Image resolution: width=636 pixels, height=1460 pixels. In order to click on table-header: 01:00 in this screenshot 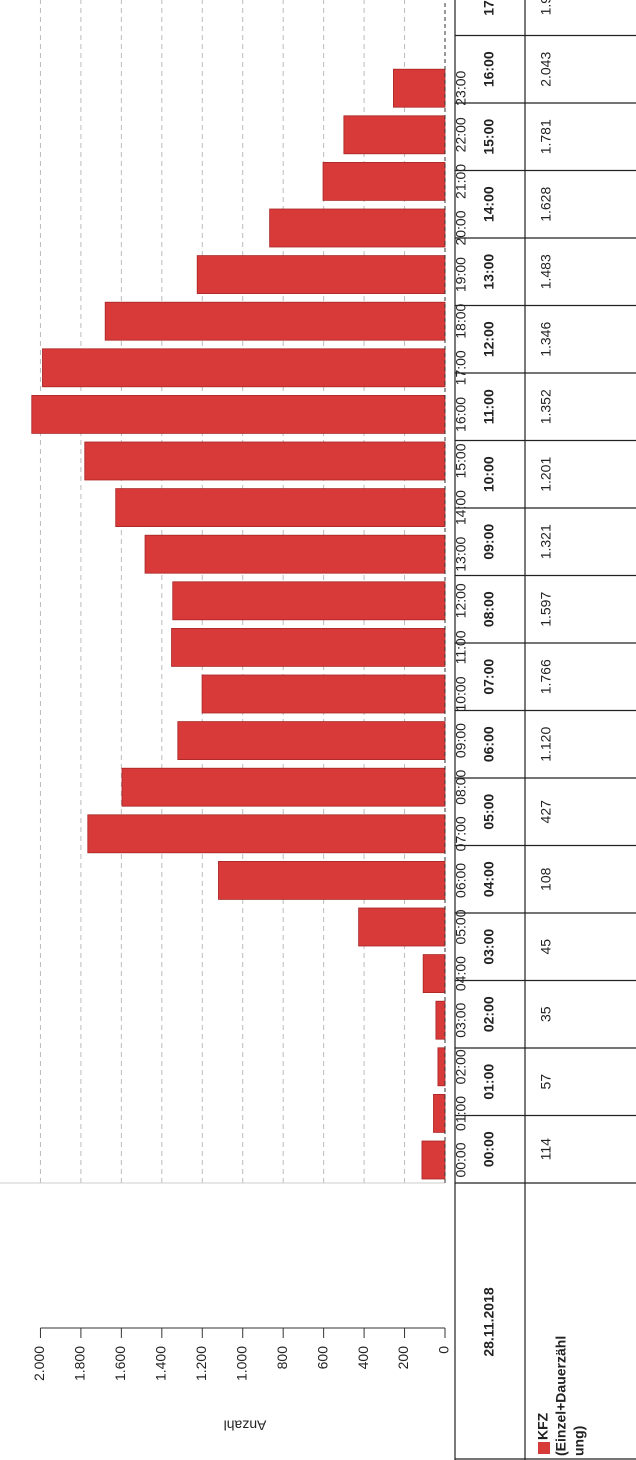, I will do `click(489, 1082)`.